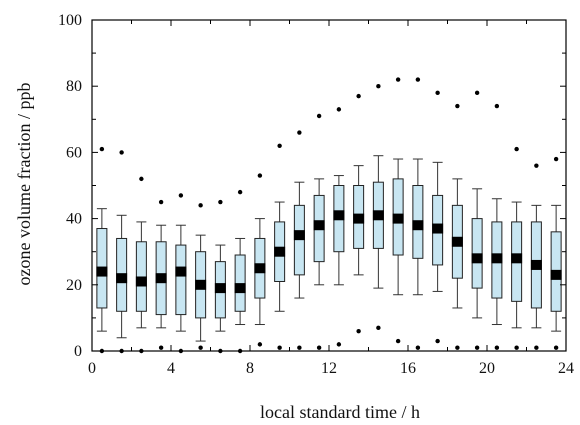 The height and width of the screenshot is (425, 580). What do you see at coordinates (74, 285) in the screenshot?
I see `y-tick-label: 20` at bounding box center [74, 285].